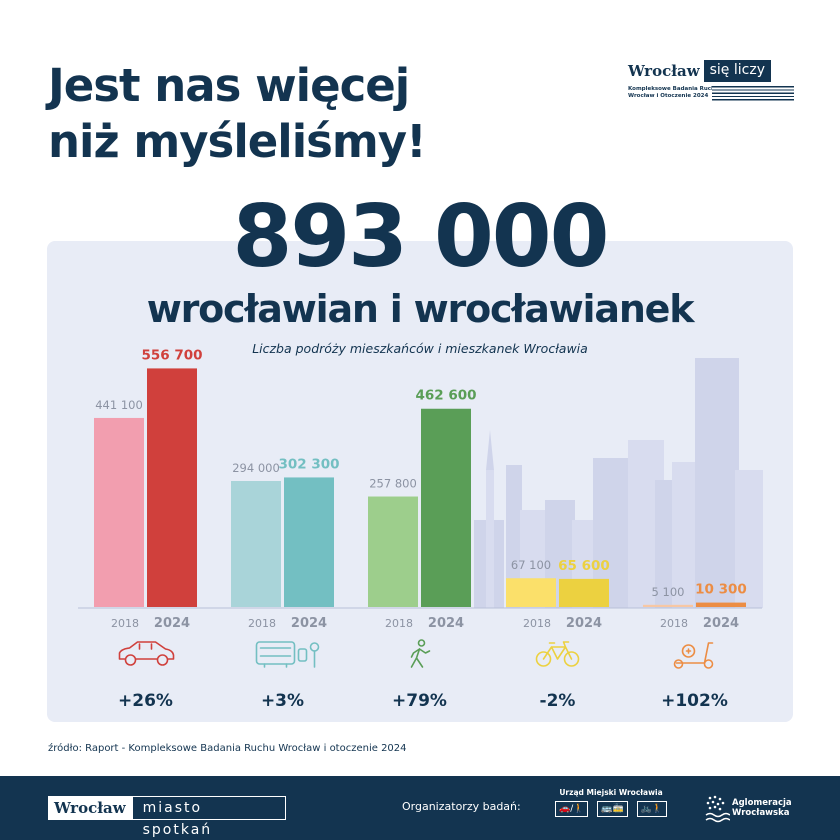 The height and width of the screenshot is (840, 840). I want to click on headline: Jest nas więcej niż myśleliśmy!, so click(237, 114).